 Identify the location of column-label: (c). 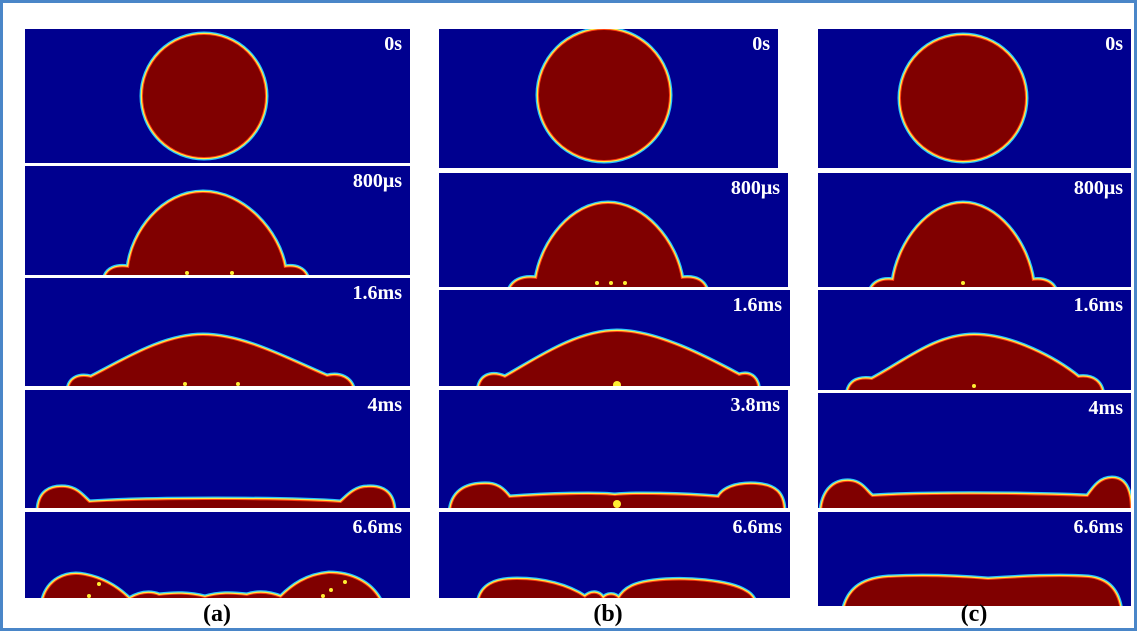
(974, 614).